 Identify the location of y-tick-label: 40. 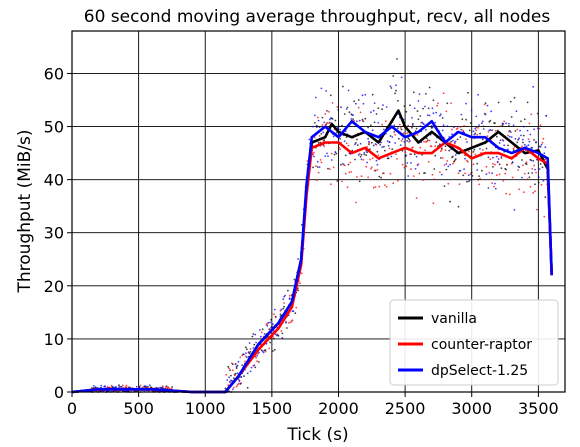
(54, 180).